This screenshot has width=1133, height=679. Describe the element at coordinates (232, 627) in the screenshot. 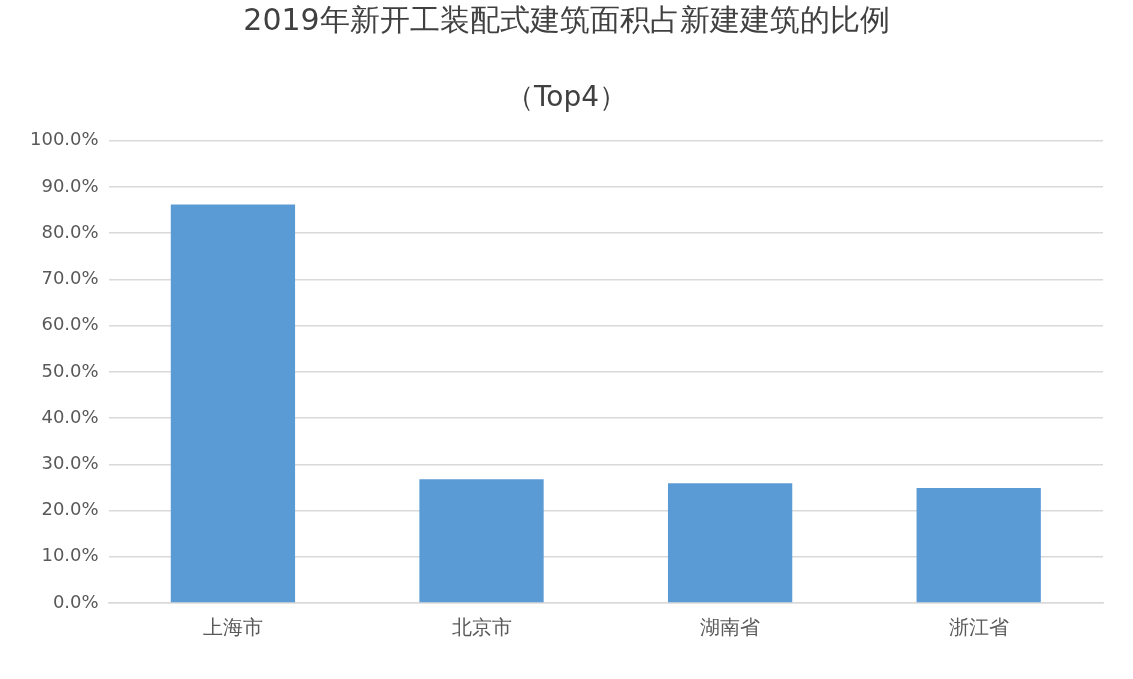

I see `x-tick-label: 上海市` at that location.